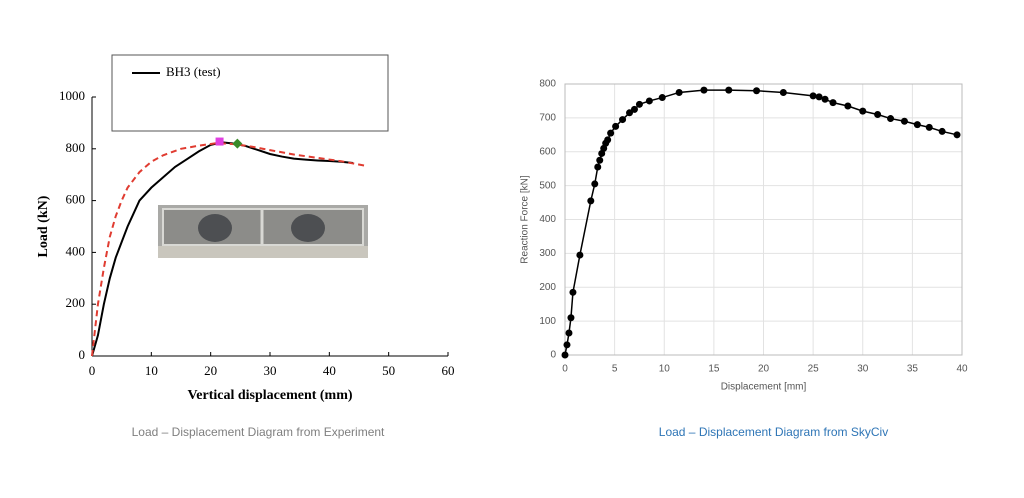  What do you see at coordinates (43, 226) in the screenshot?
I see `y-axis-label: Load (kN)` at bounding box center [43, 226].